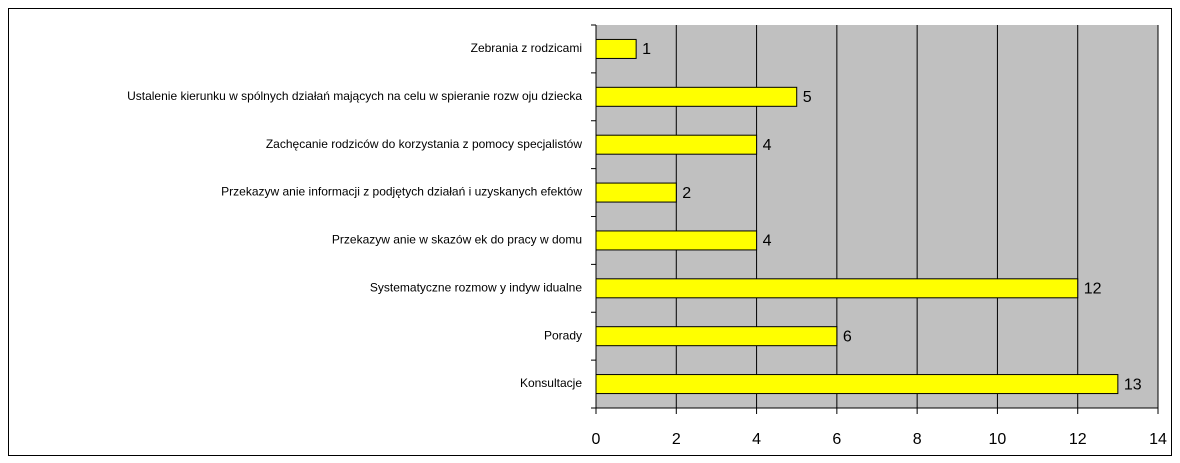 This screenshot has width=1180, height=463. What do you see at coordinates (526, 48) in the screenshot?
I see `y-tick-label: Zebrania z rodzicami` at bounding box center [526, 48].